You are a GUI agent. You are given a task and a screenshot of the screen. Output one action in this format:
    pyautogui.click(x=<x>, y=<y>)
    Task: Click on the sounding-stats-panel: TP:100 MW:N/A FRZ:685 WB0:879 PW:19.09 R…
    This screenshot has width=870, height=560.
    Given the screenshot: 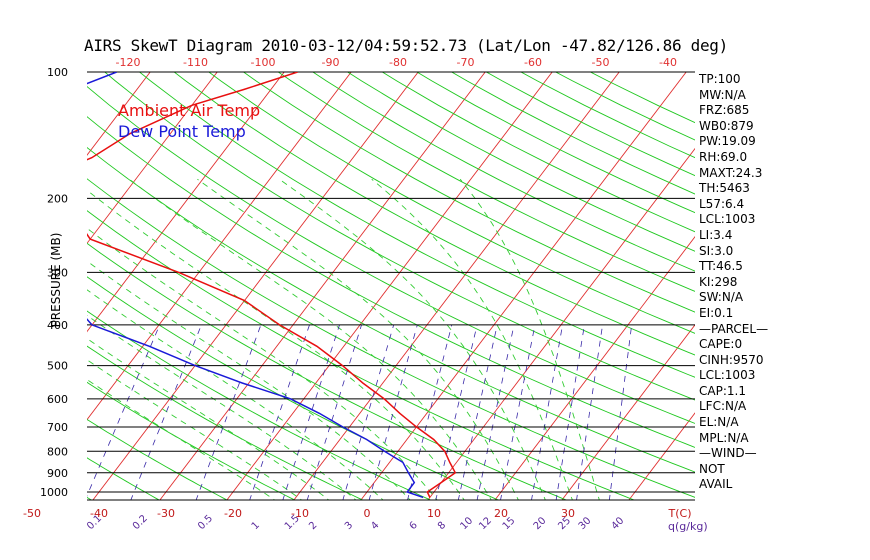 What is the action you would take?
    pyautogui.click(x=744, y=282)
    